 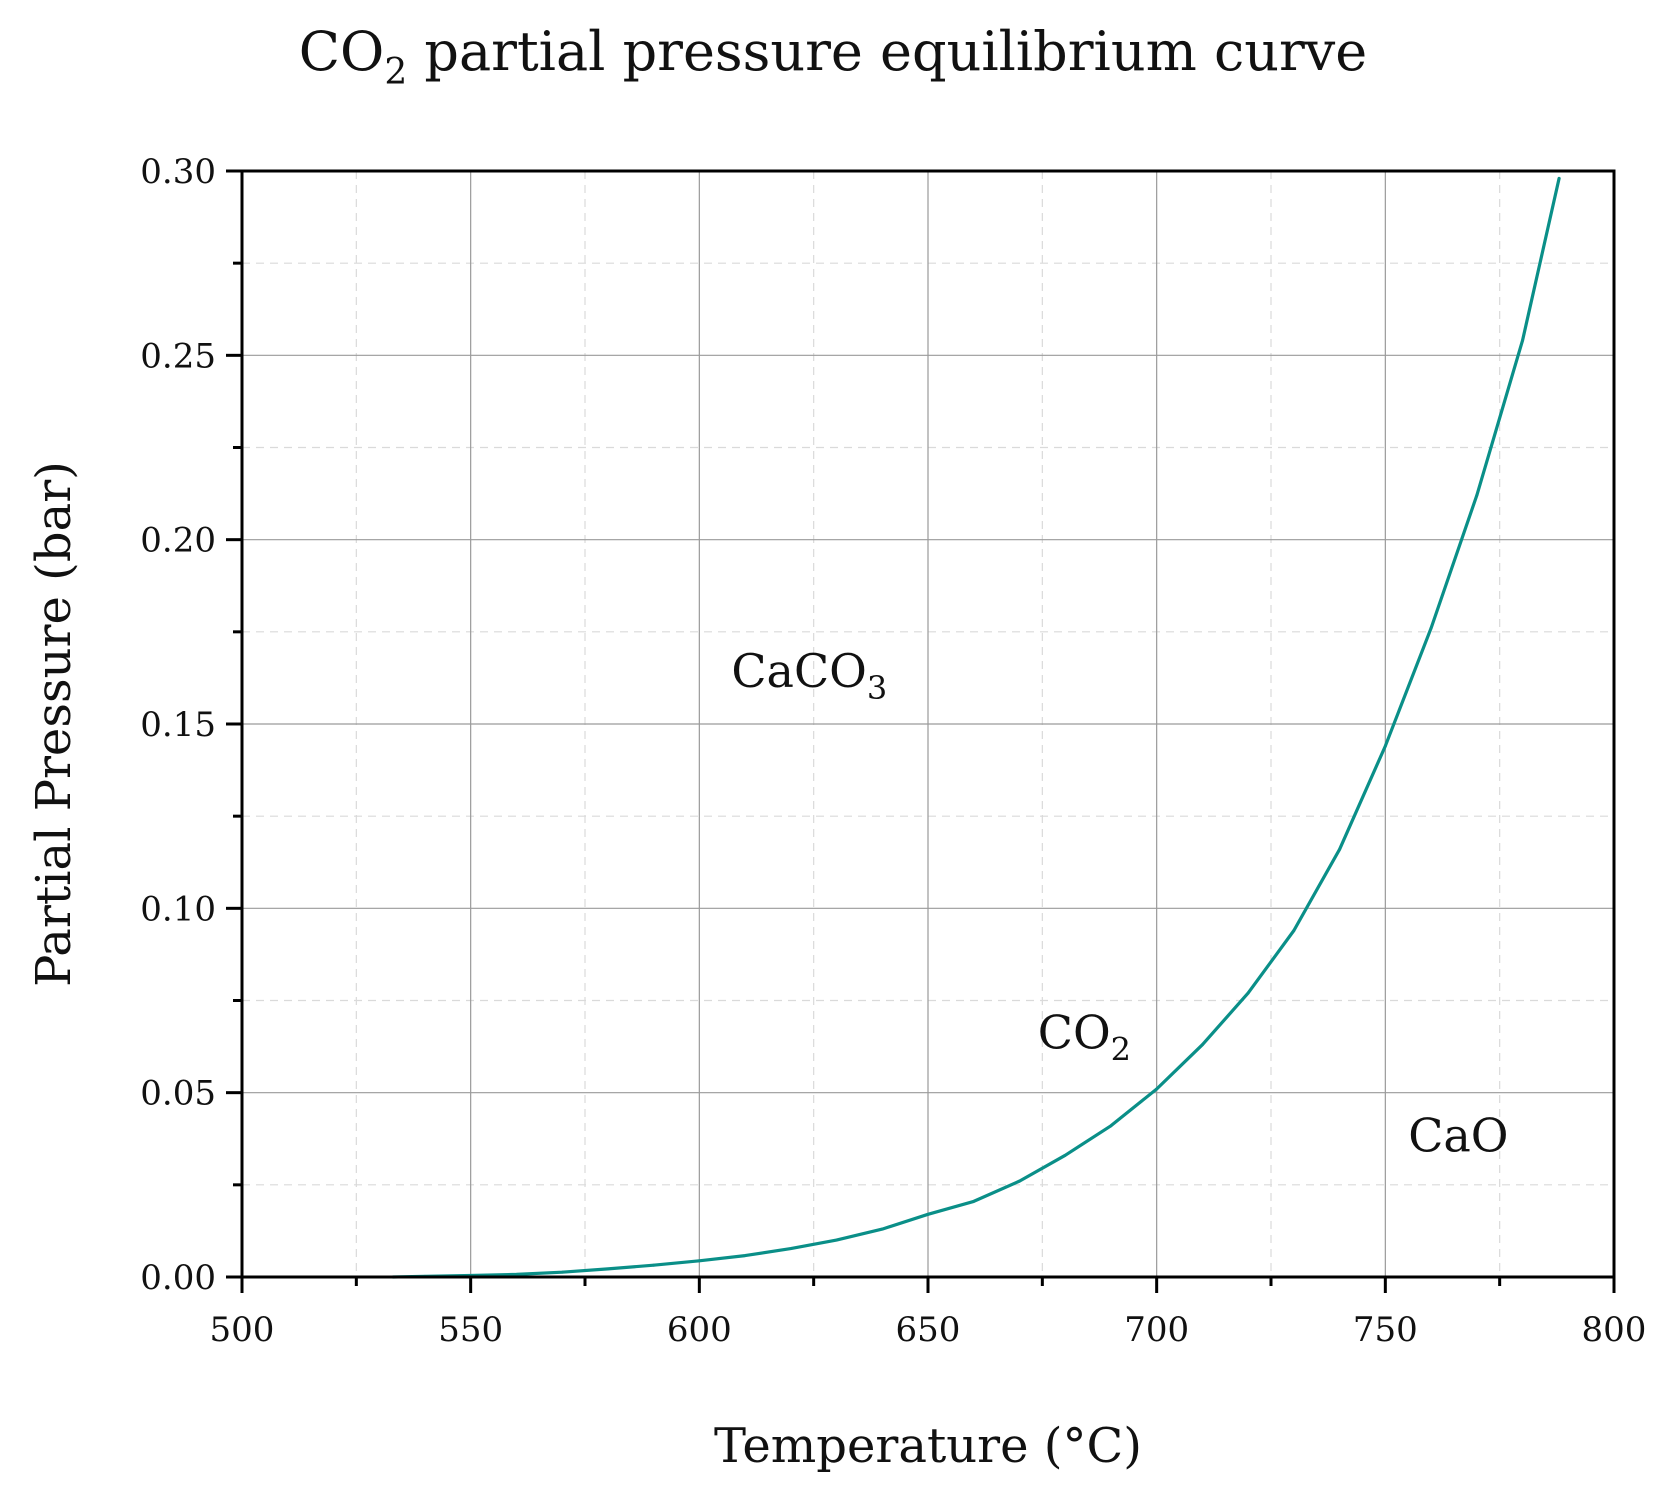 What do you see at coordinates (178, 541) in the screenshot?
I see `y-tick-label: 0.20` at bounding box center [178, 541].